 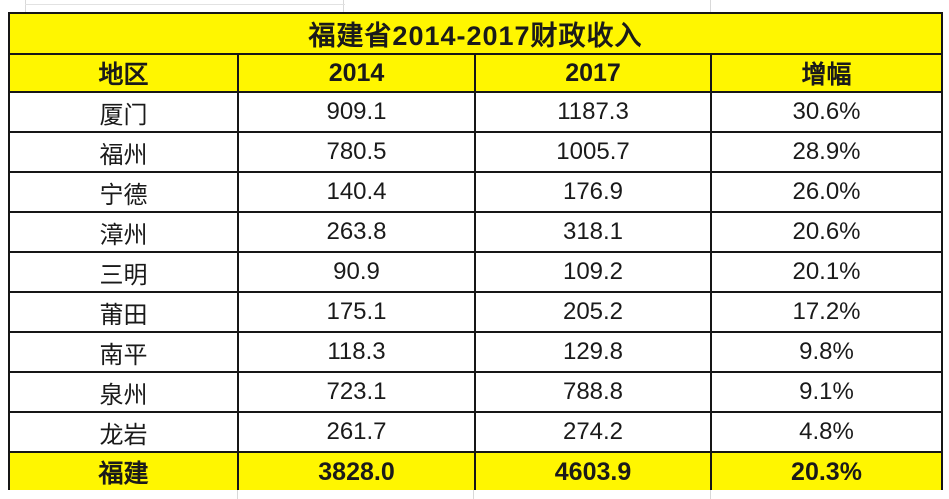 I want to click on table-row: 三明 90.9 109.2 20.1%, so click(x=475, y=272).